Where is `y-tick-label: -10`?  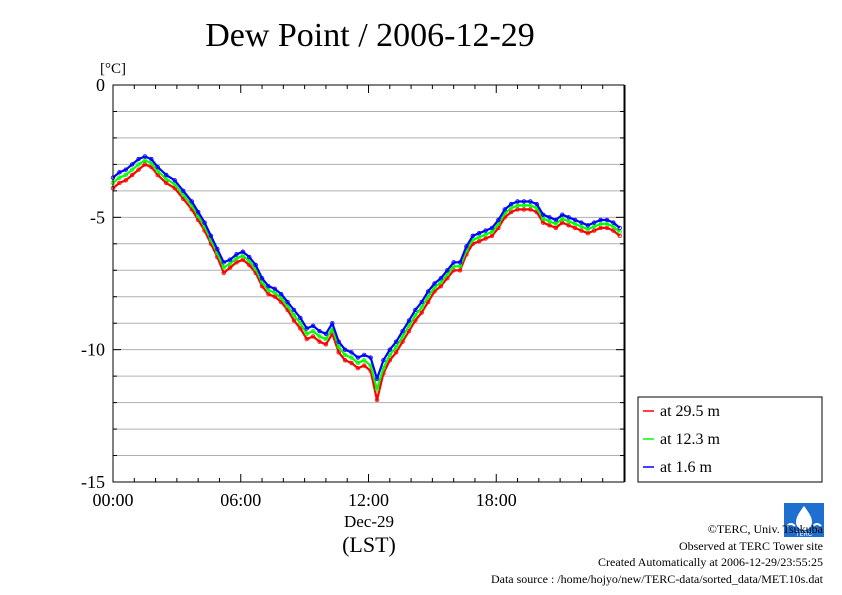
y-tick-label: -10 is located at coordinates (93, 350).